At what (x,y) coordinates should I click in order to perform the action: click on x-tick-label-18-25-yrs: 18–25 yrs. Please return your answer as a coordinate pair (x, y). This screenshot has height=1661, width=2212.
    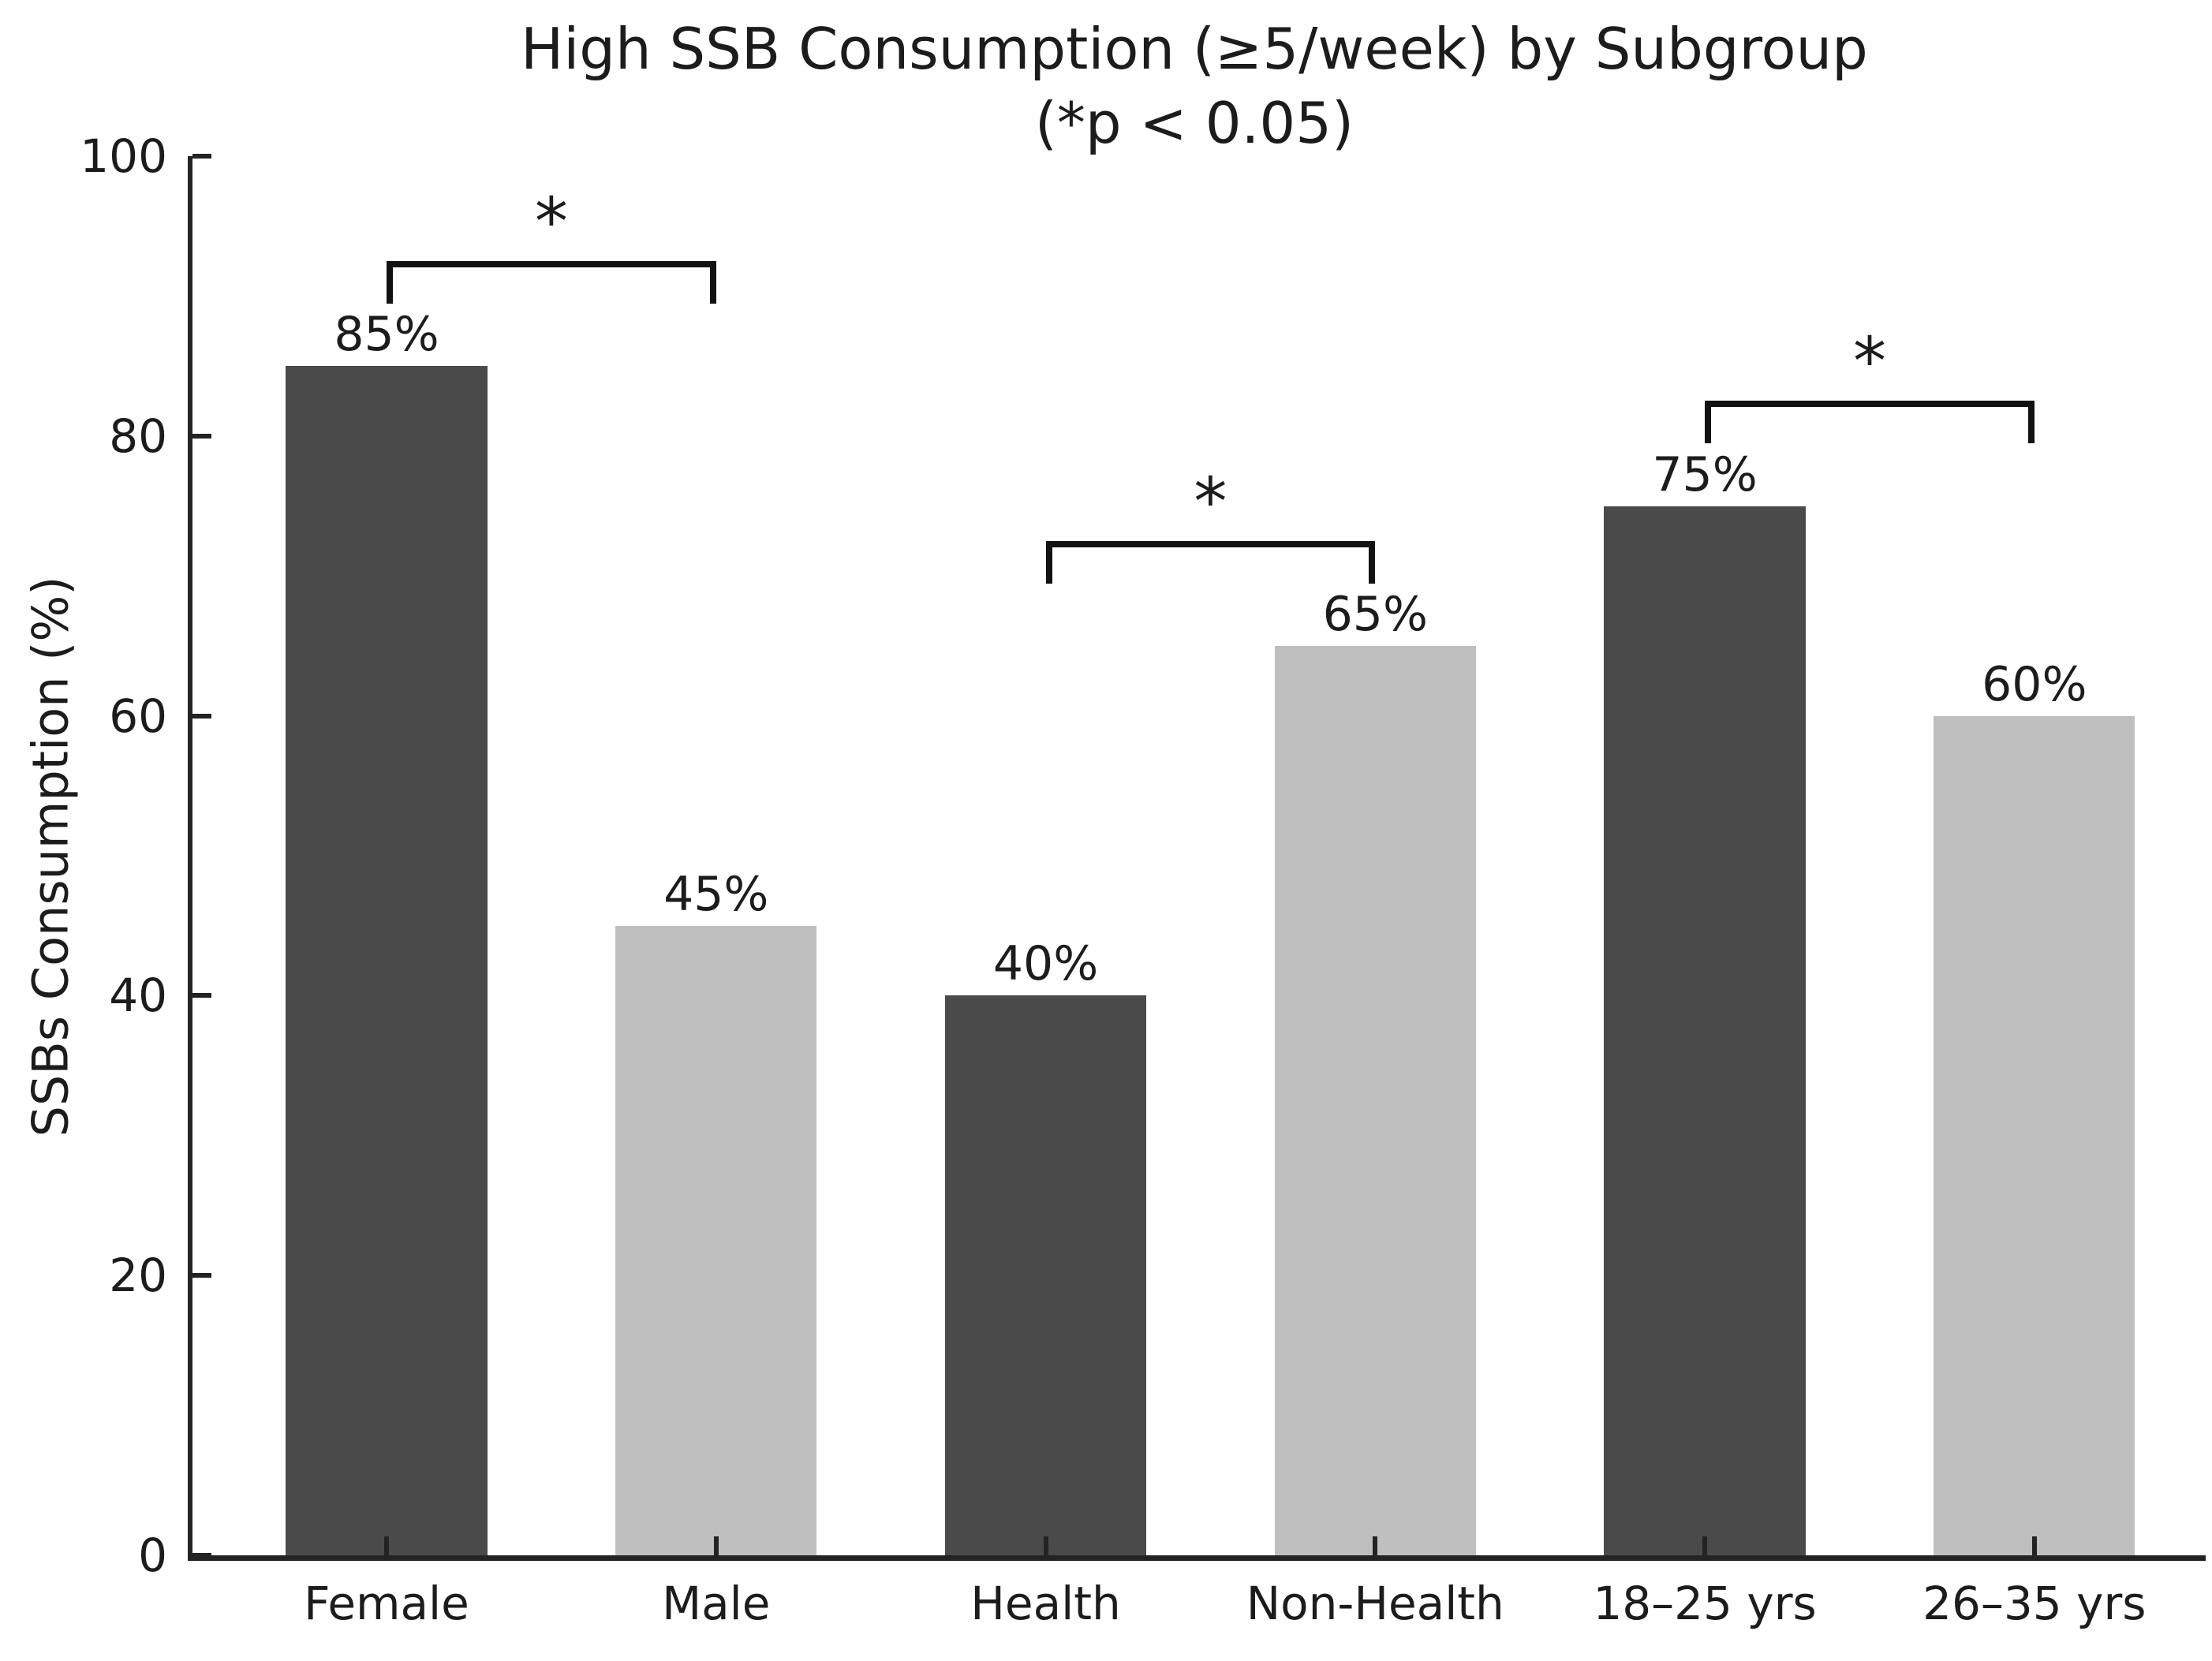
    Looking at the image, I should click on (1705, 1604).